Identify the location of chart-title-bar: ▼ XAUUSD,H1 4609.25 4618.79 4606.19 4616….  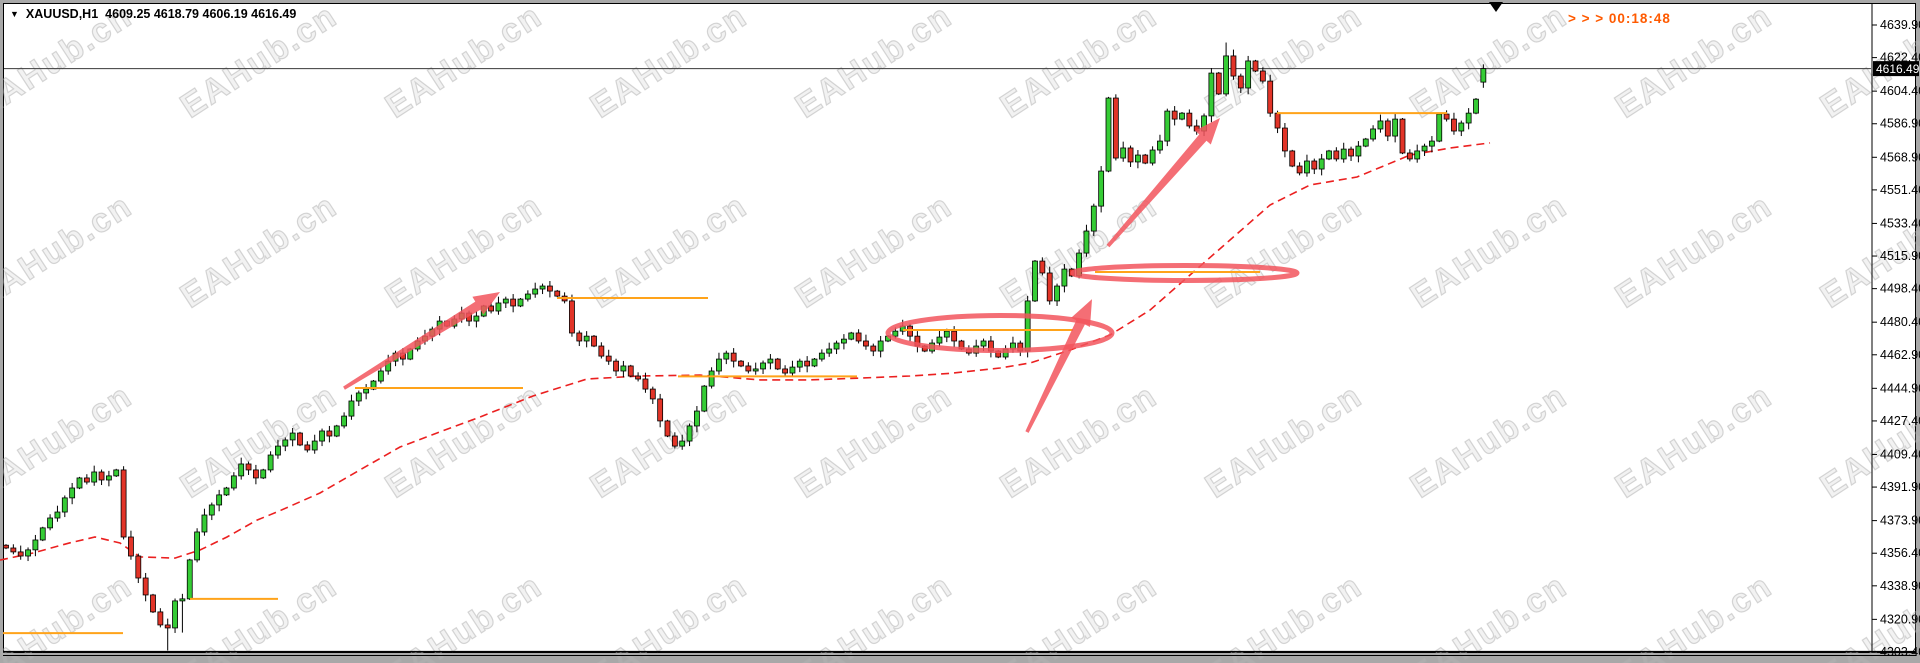
(153, 14).